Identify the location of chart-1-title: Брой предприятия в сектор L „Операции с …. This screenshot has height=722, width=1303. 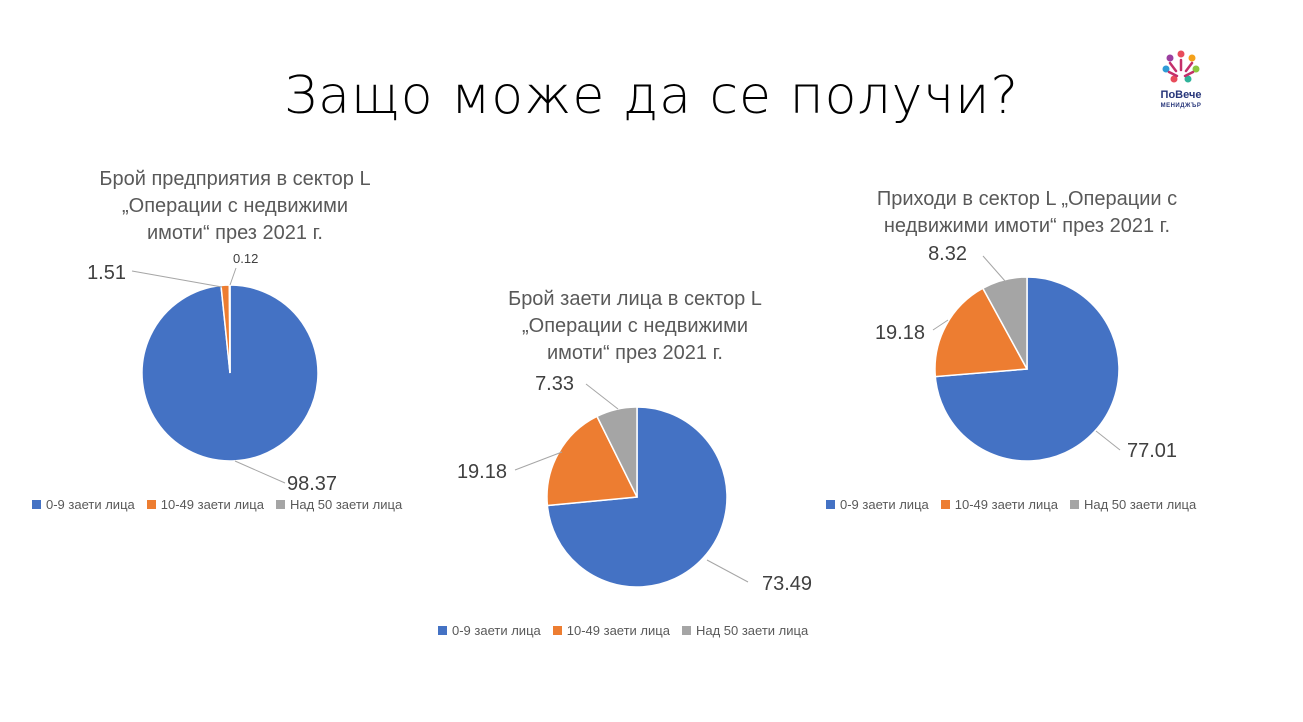
(235, 206).